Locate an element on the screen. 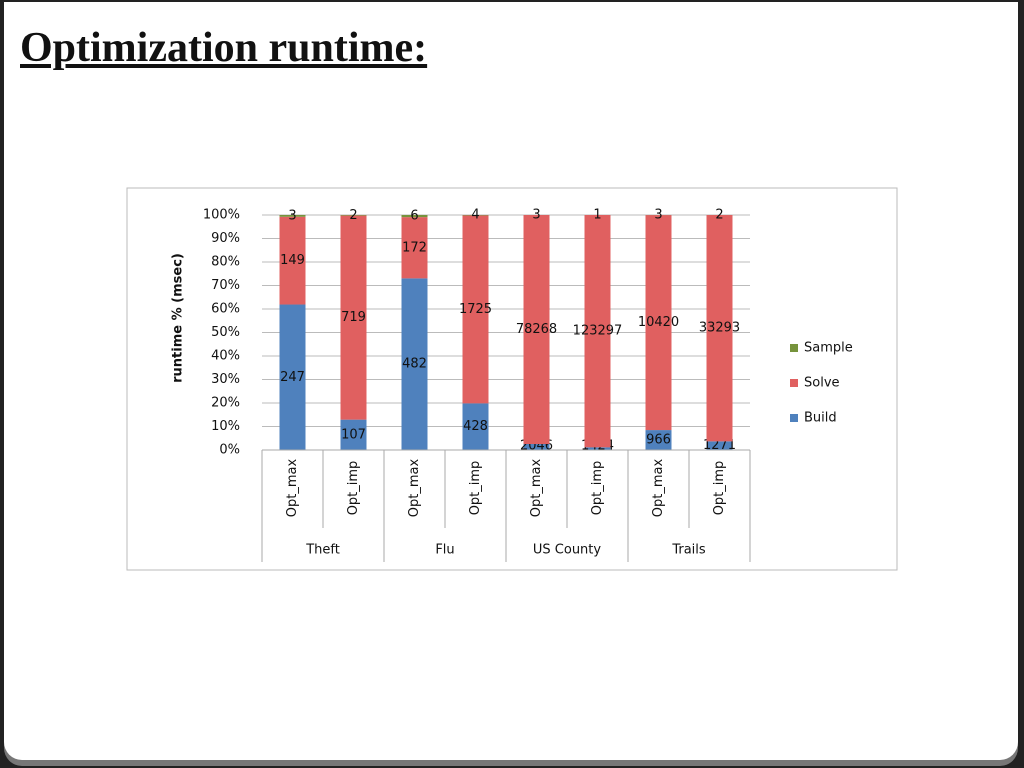 The height and width of the screenshot is (768, 1024). legend-label: Build is located at coordinates (820, 418).